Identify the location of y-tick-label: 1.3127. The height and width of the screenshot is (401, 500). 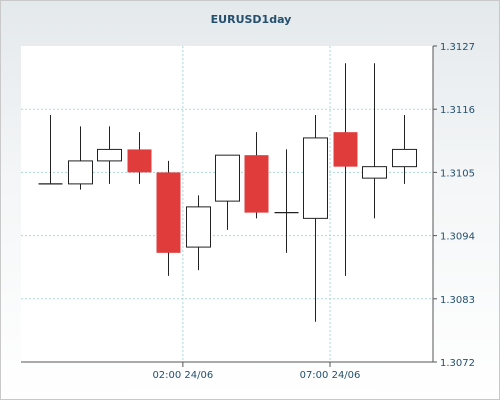
(457, 47).